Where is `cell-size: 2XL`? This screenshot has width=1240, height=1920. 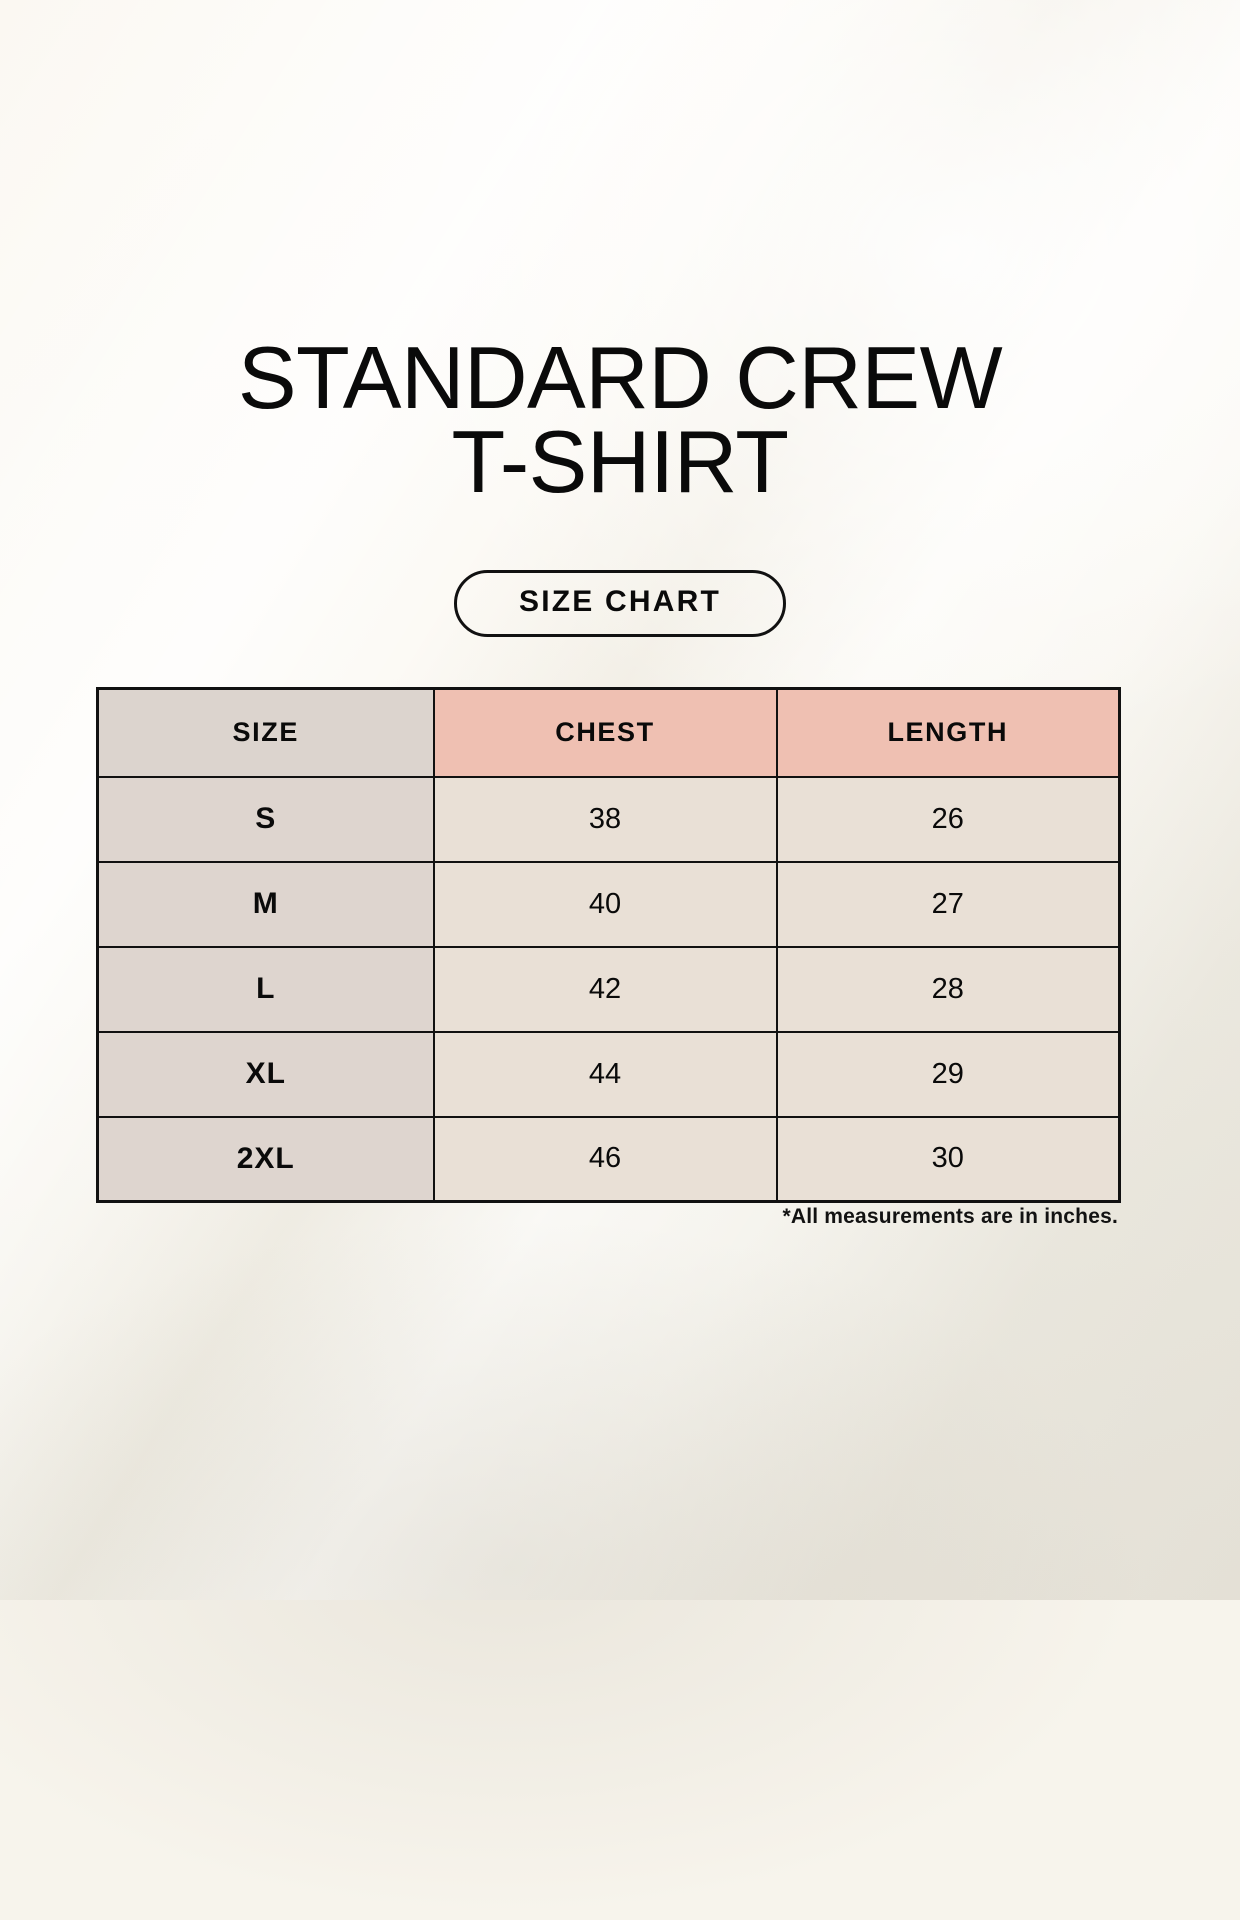
cell-size: 2XL is located at coordinates (265, 1159).